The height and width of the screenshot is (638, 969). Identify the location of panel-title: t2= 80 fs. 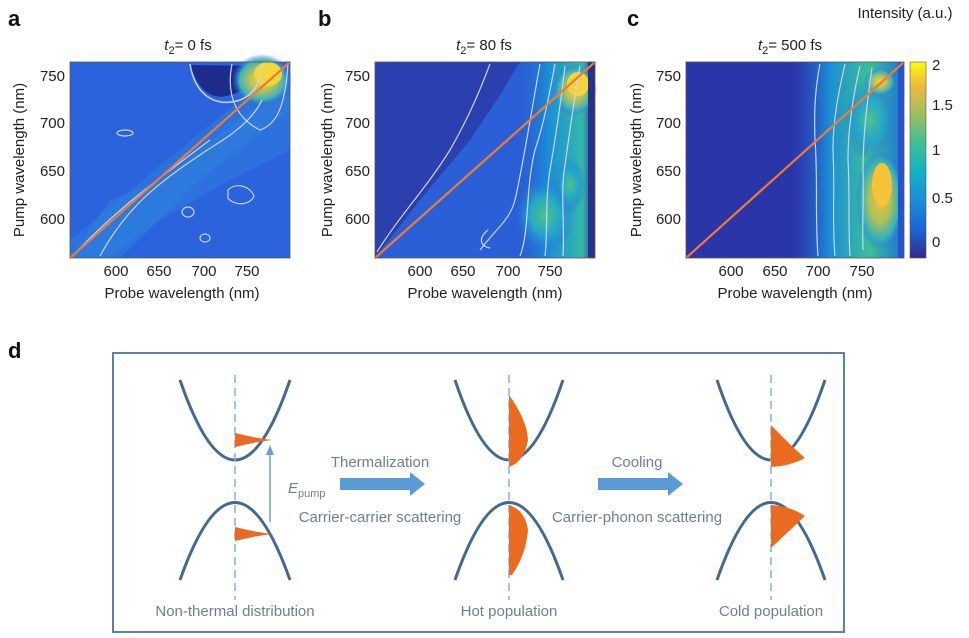
(484, 47).